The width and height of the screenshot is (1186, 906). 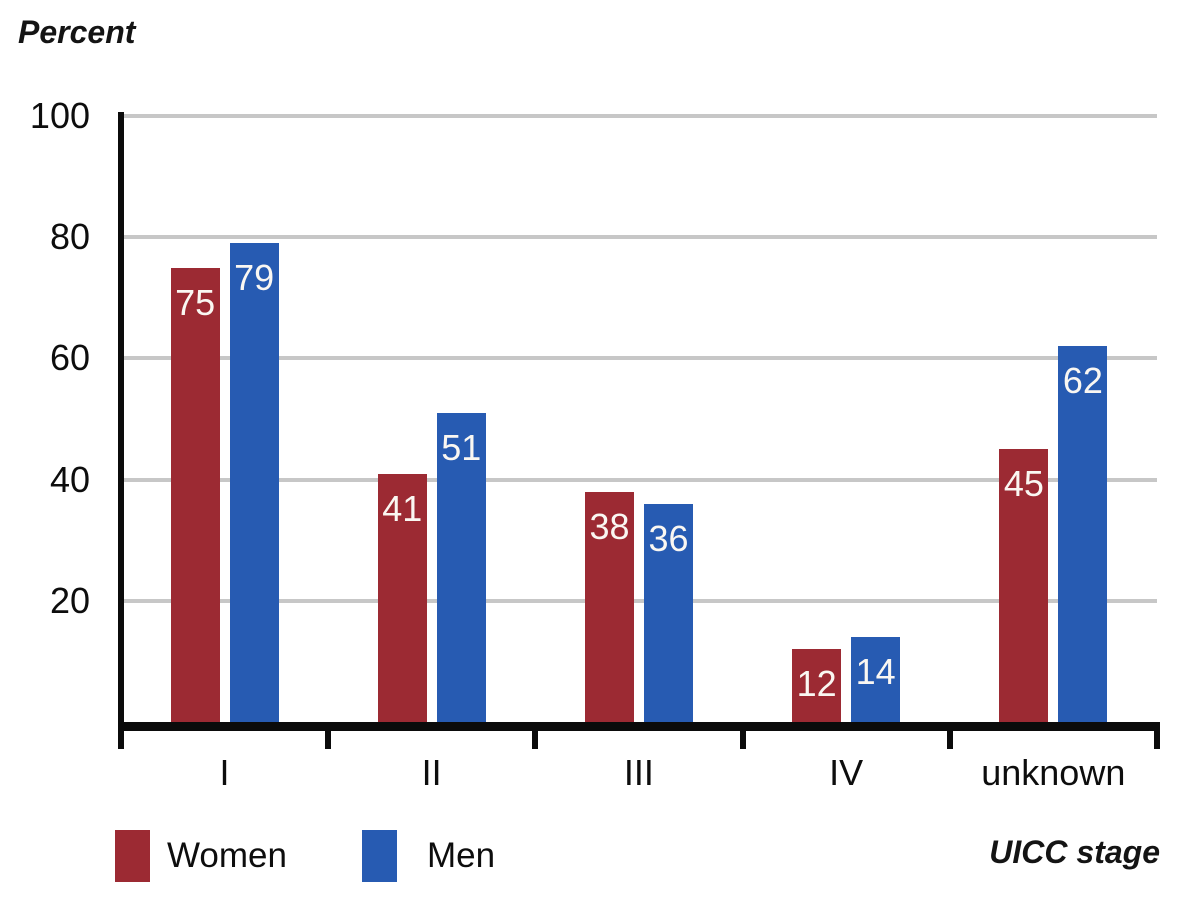 I want to click on bar-men-IV: 14, so click(x=876, y=679).